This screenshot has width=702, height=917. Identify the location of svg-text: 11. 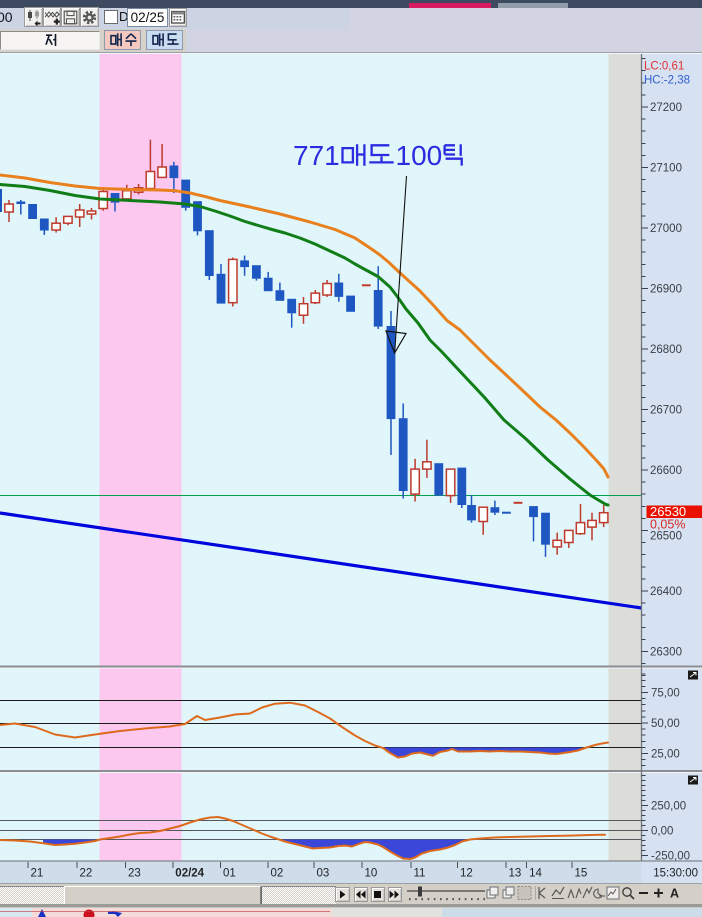
(420, 874).